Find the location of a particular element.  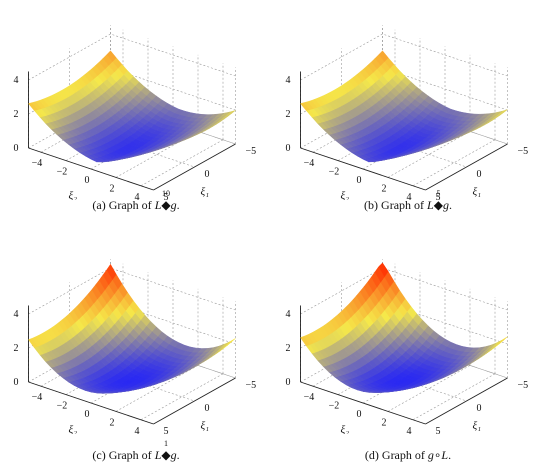

caption-operator: ◆ 5 is located at coordinates (438, 200).